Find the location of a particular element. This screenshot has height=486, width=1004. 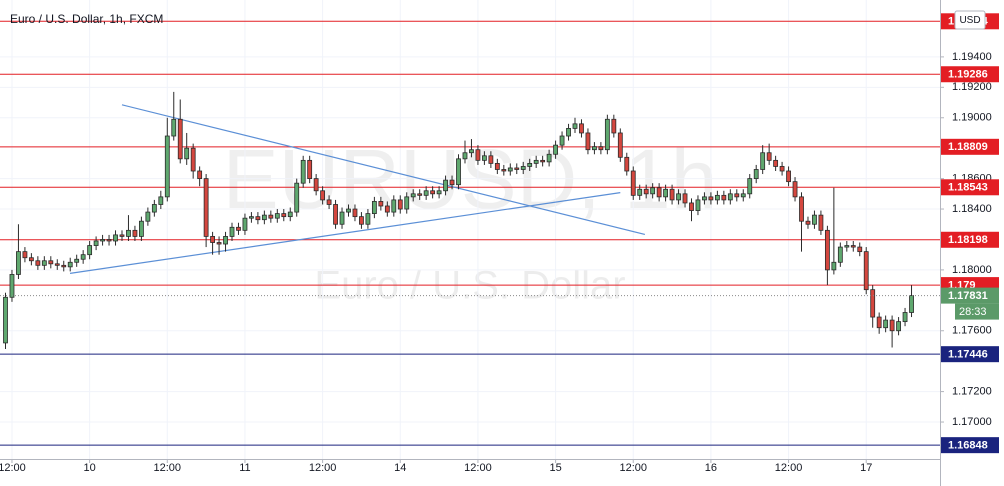

currency-box is located at coordinates (970, 20).